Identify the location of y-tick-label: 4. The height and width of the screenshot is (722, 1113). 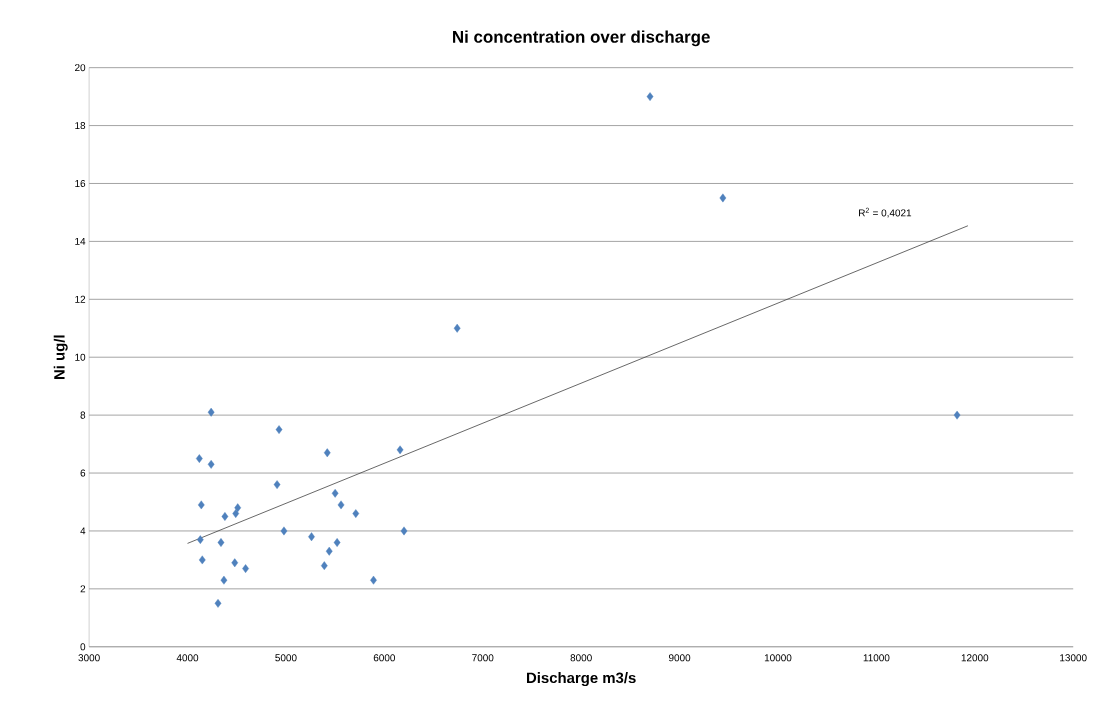
(83, 531).